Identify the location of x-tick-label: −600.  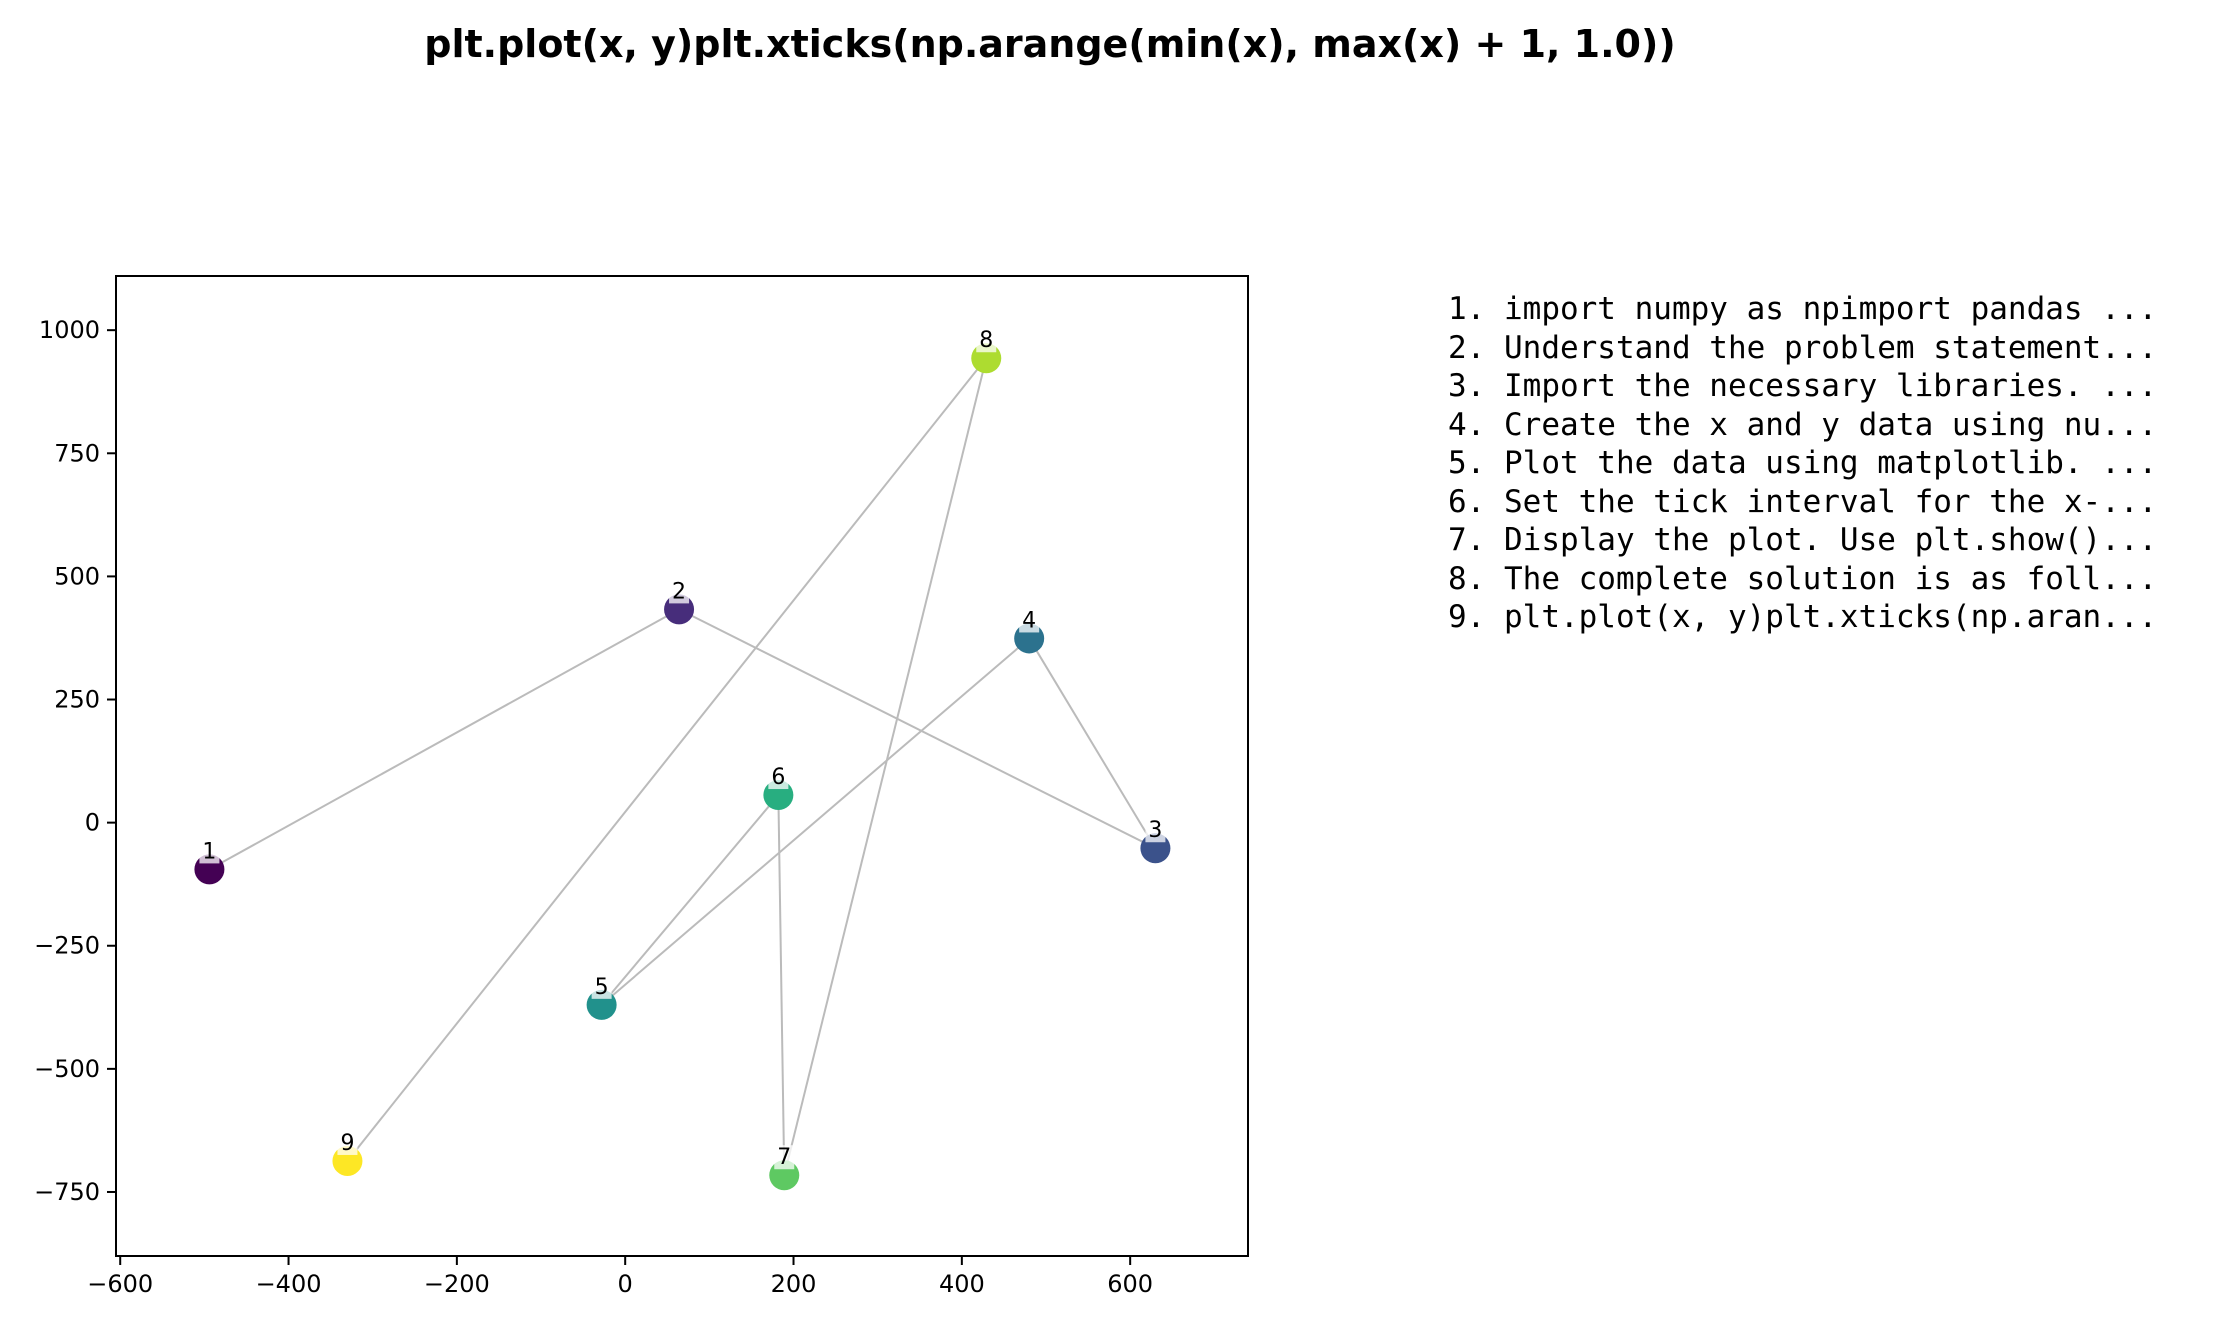
(120, 1284).